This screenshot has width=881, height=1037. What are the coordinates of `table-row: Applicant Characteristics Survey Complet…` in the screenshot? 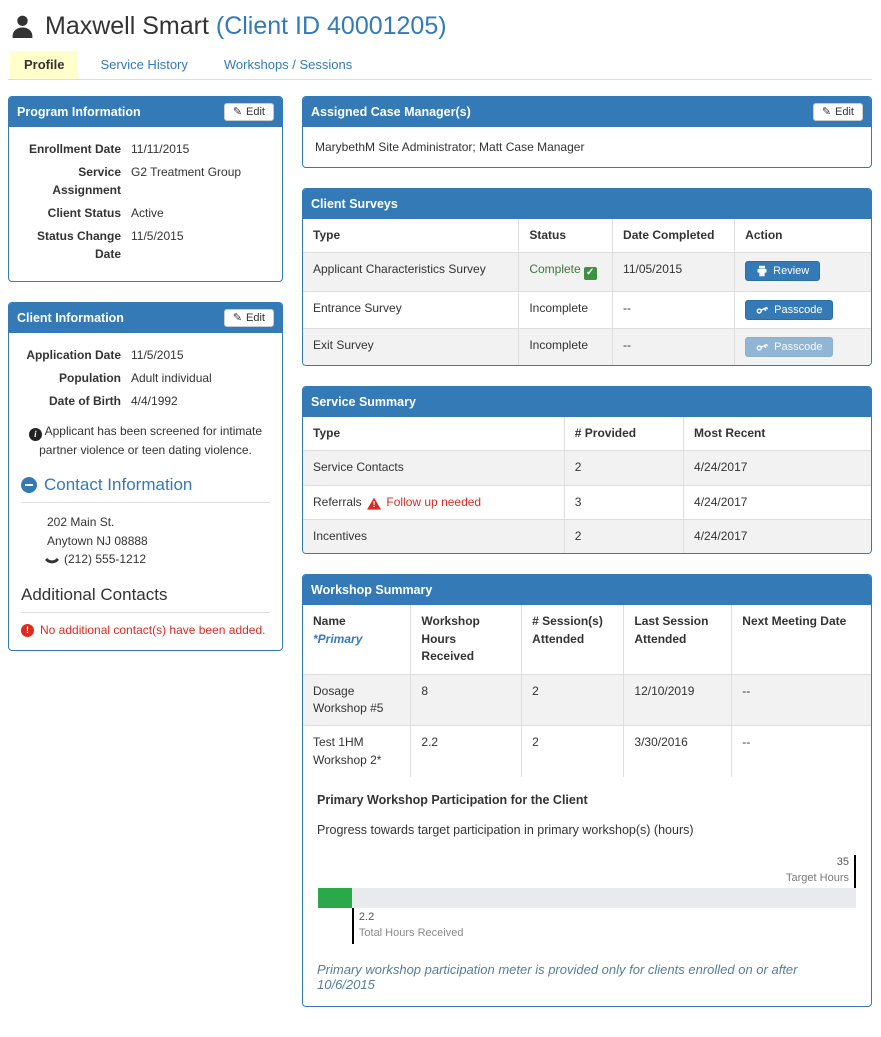 It's located at (587, 272).